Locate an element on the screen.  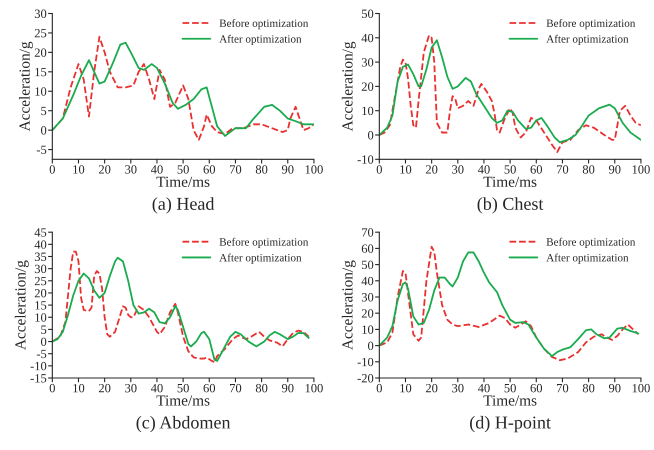
y-tick-label: -20 is located at coordinates (366, 378).